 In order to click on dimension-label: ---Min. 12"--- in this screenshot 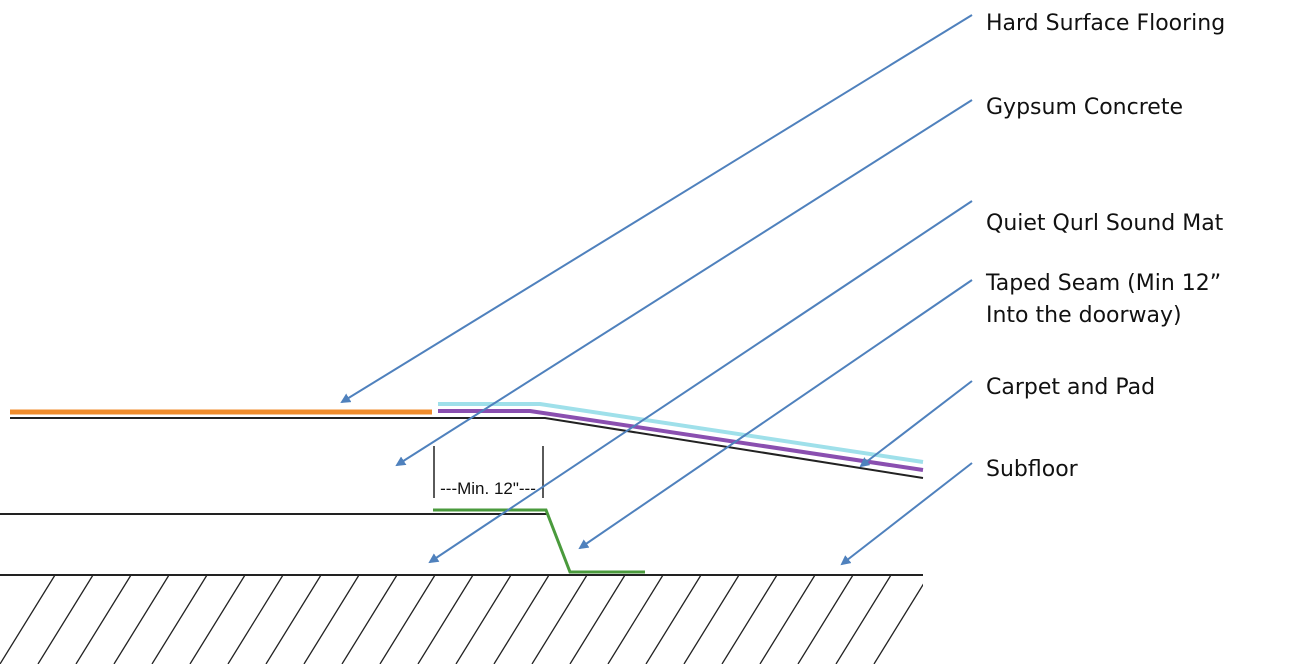, I will do `click(488, 488)`.